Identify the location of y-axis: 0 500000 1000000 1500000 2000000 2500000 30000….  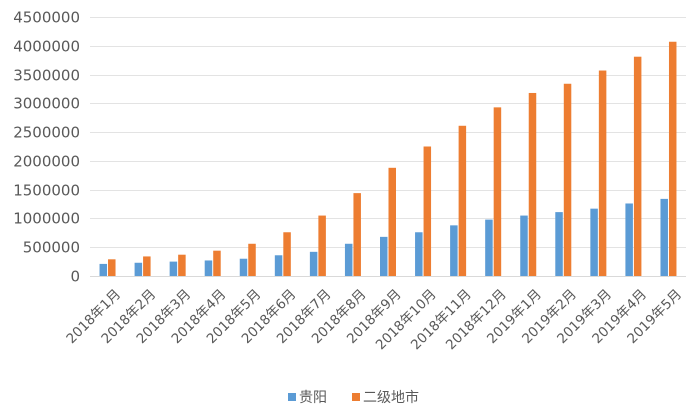
(46, 147).